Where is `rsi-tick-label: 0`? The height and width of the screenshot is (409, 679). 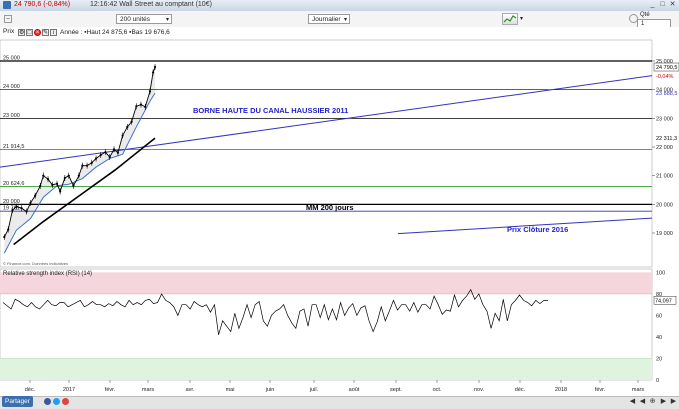 rsi-tick-label: 0 is located at coordinates (657, 381).